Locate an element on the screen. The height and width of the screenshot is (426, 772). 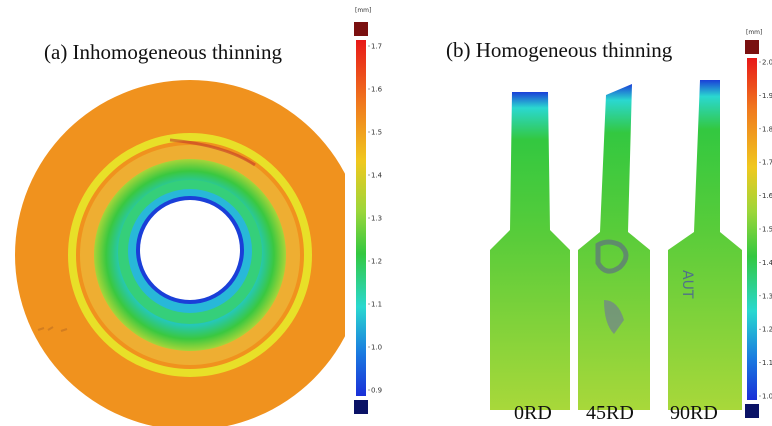
colorbar-a-gradient is located at coordinates (361, 218).